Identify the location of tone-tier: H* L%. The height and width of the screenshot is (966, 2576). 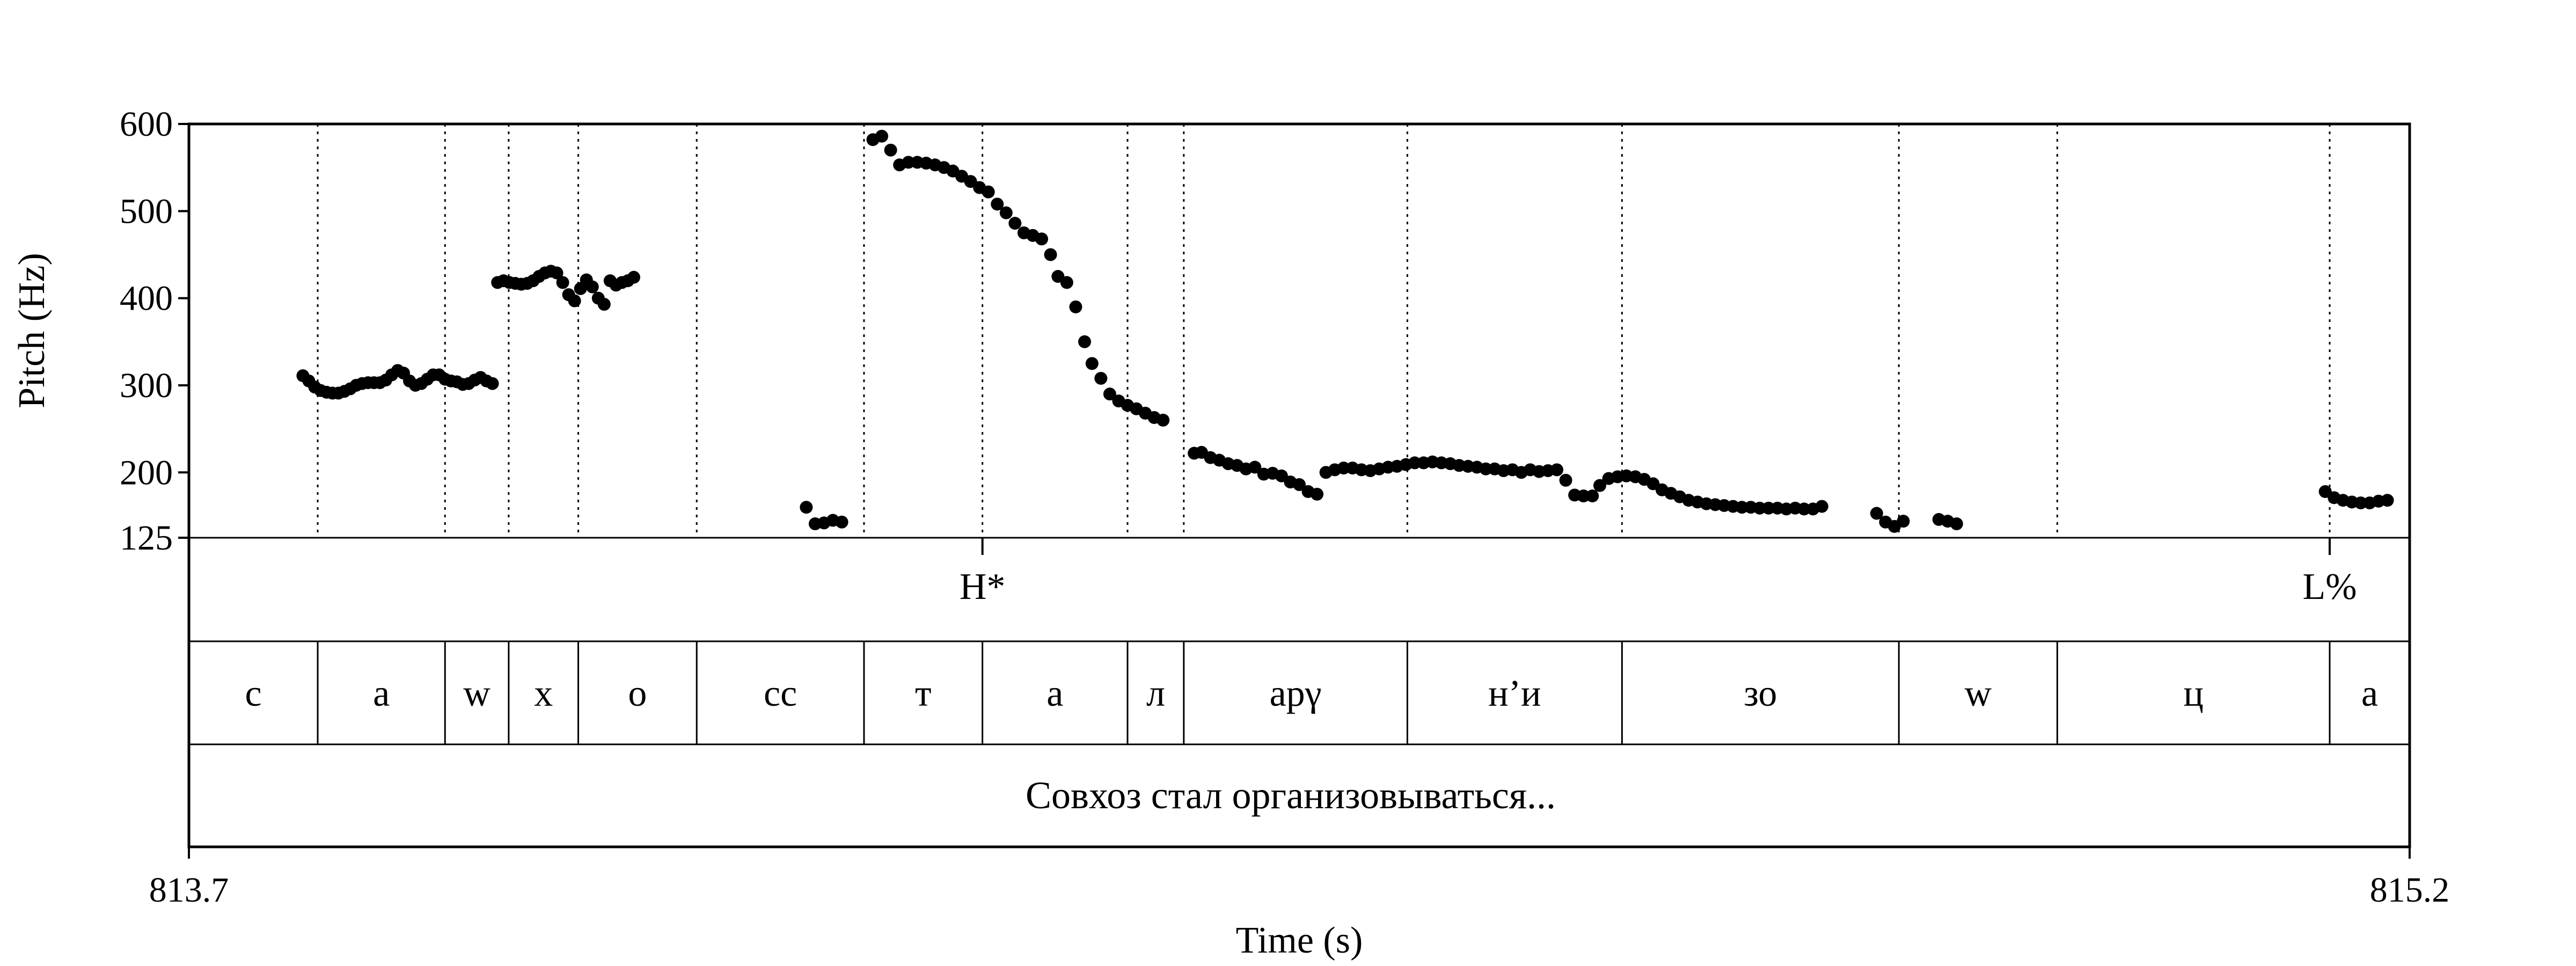
(1658, 573).